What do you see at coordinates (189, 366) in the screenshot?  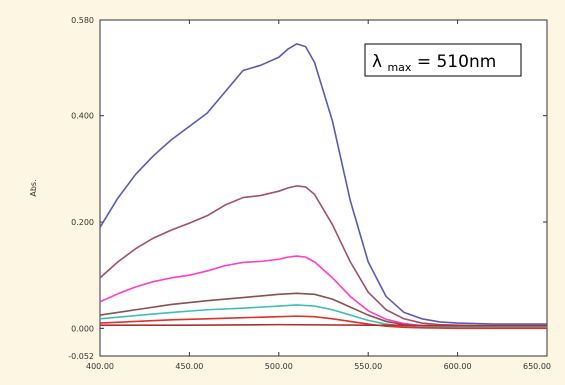 I see `x-tick-label: 450.00` at bounding box center [189, 366].